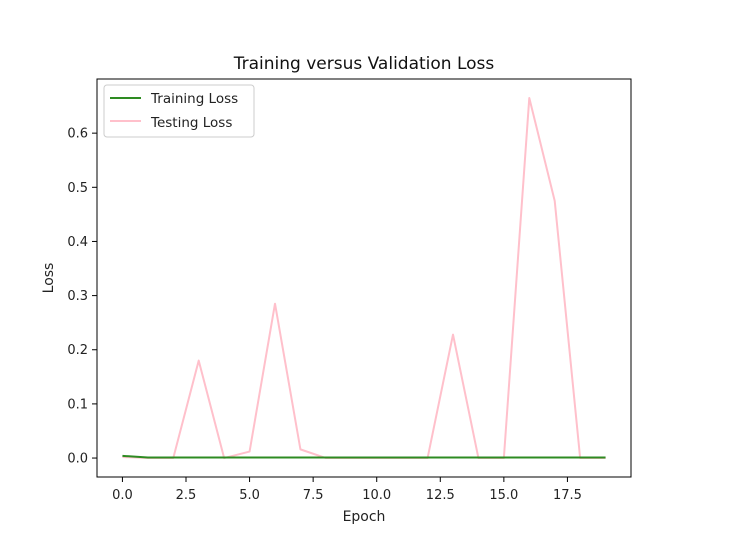 The image size is (750, 553). What do you see at coordinates (77, 242) in the screenshot?
I see `y-tick-label: 0.4` at bounding box center [77, 242].